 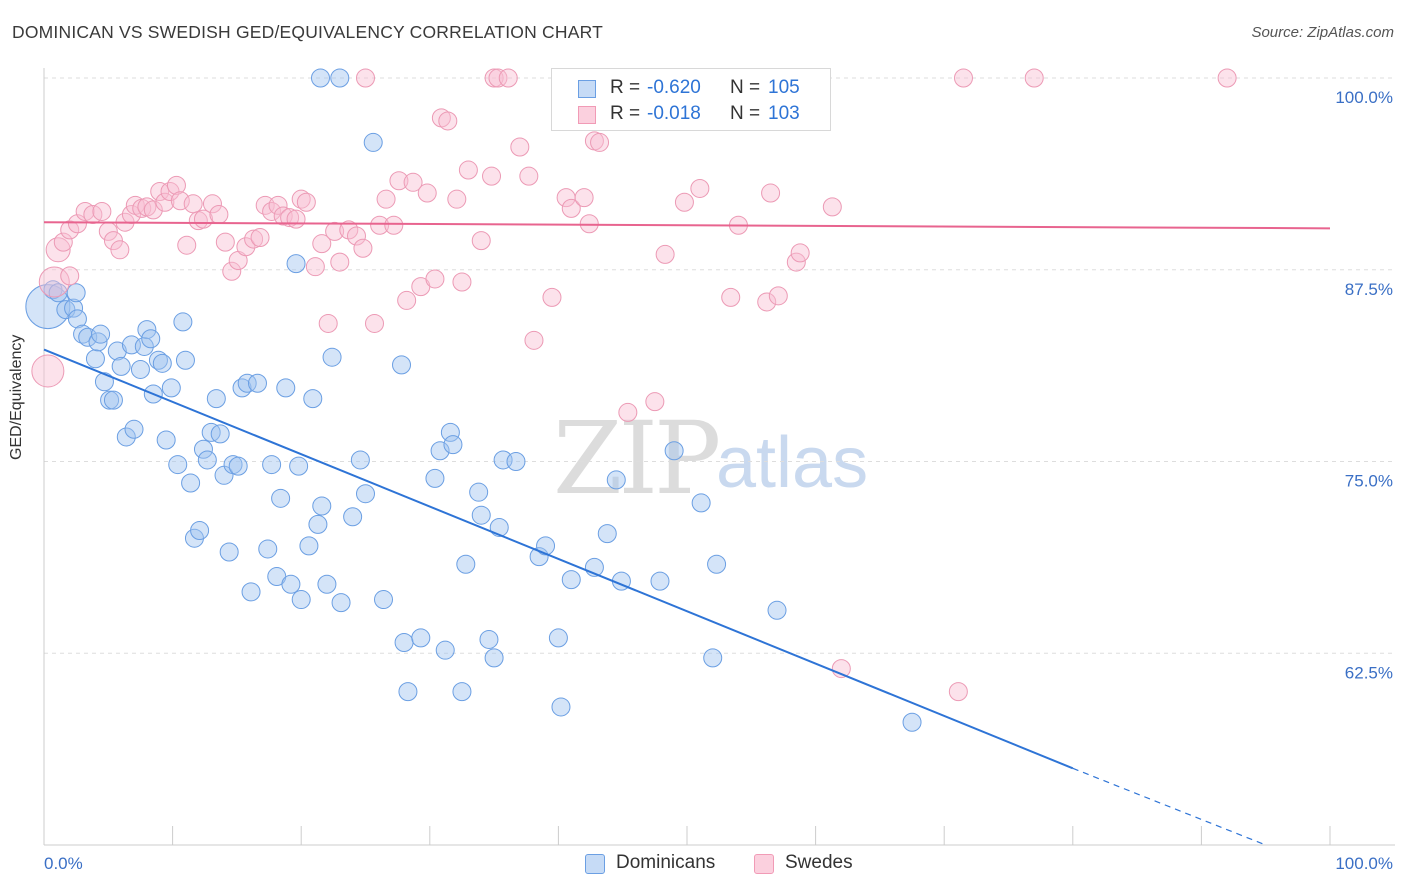 I want to click on source-label: Source: ZipAtlas.com, so click(x=1322, y=32).